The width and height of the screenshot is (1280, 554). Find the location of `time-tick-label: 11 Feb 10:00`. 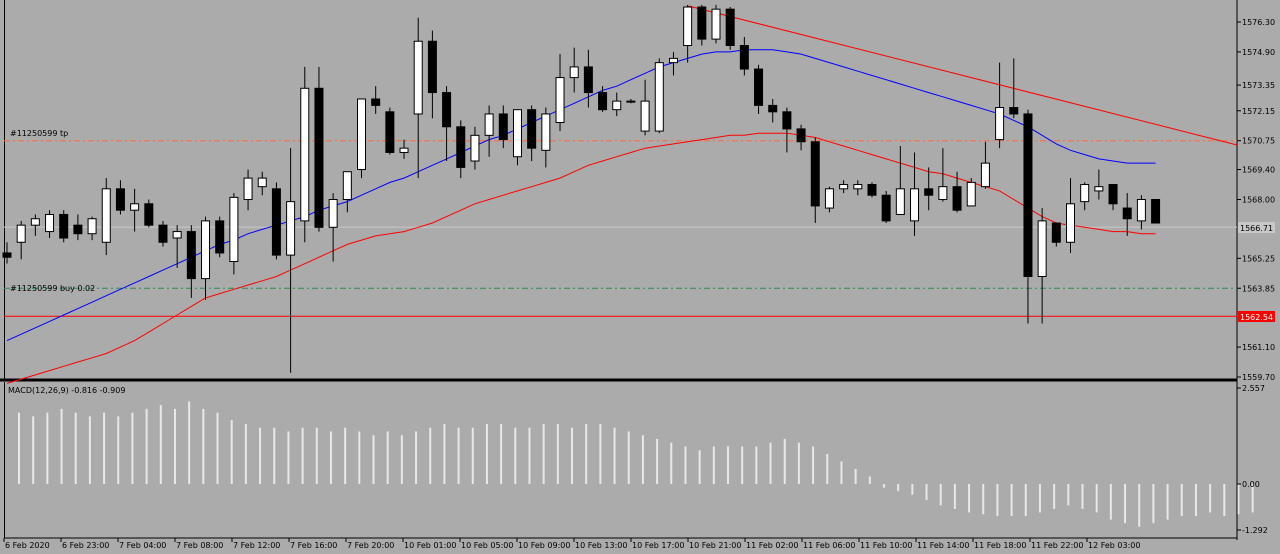

time-tick-label: 11 Feb 10:00 is located at coordinates (886, 545).